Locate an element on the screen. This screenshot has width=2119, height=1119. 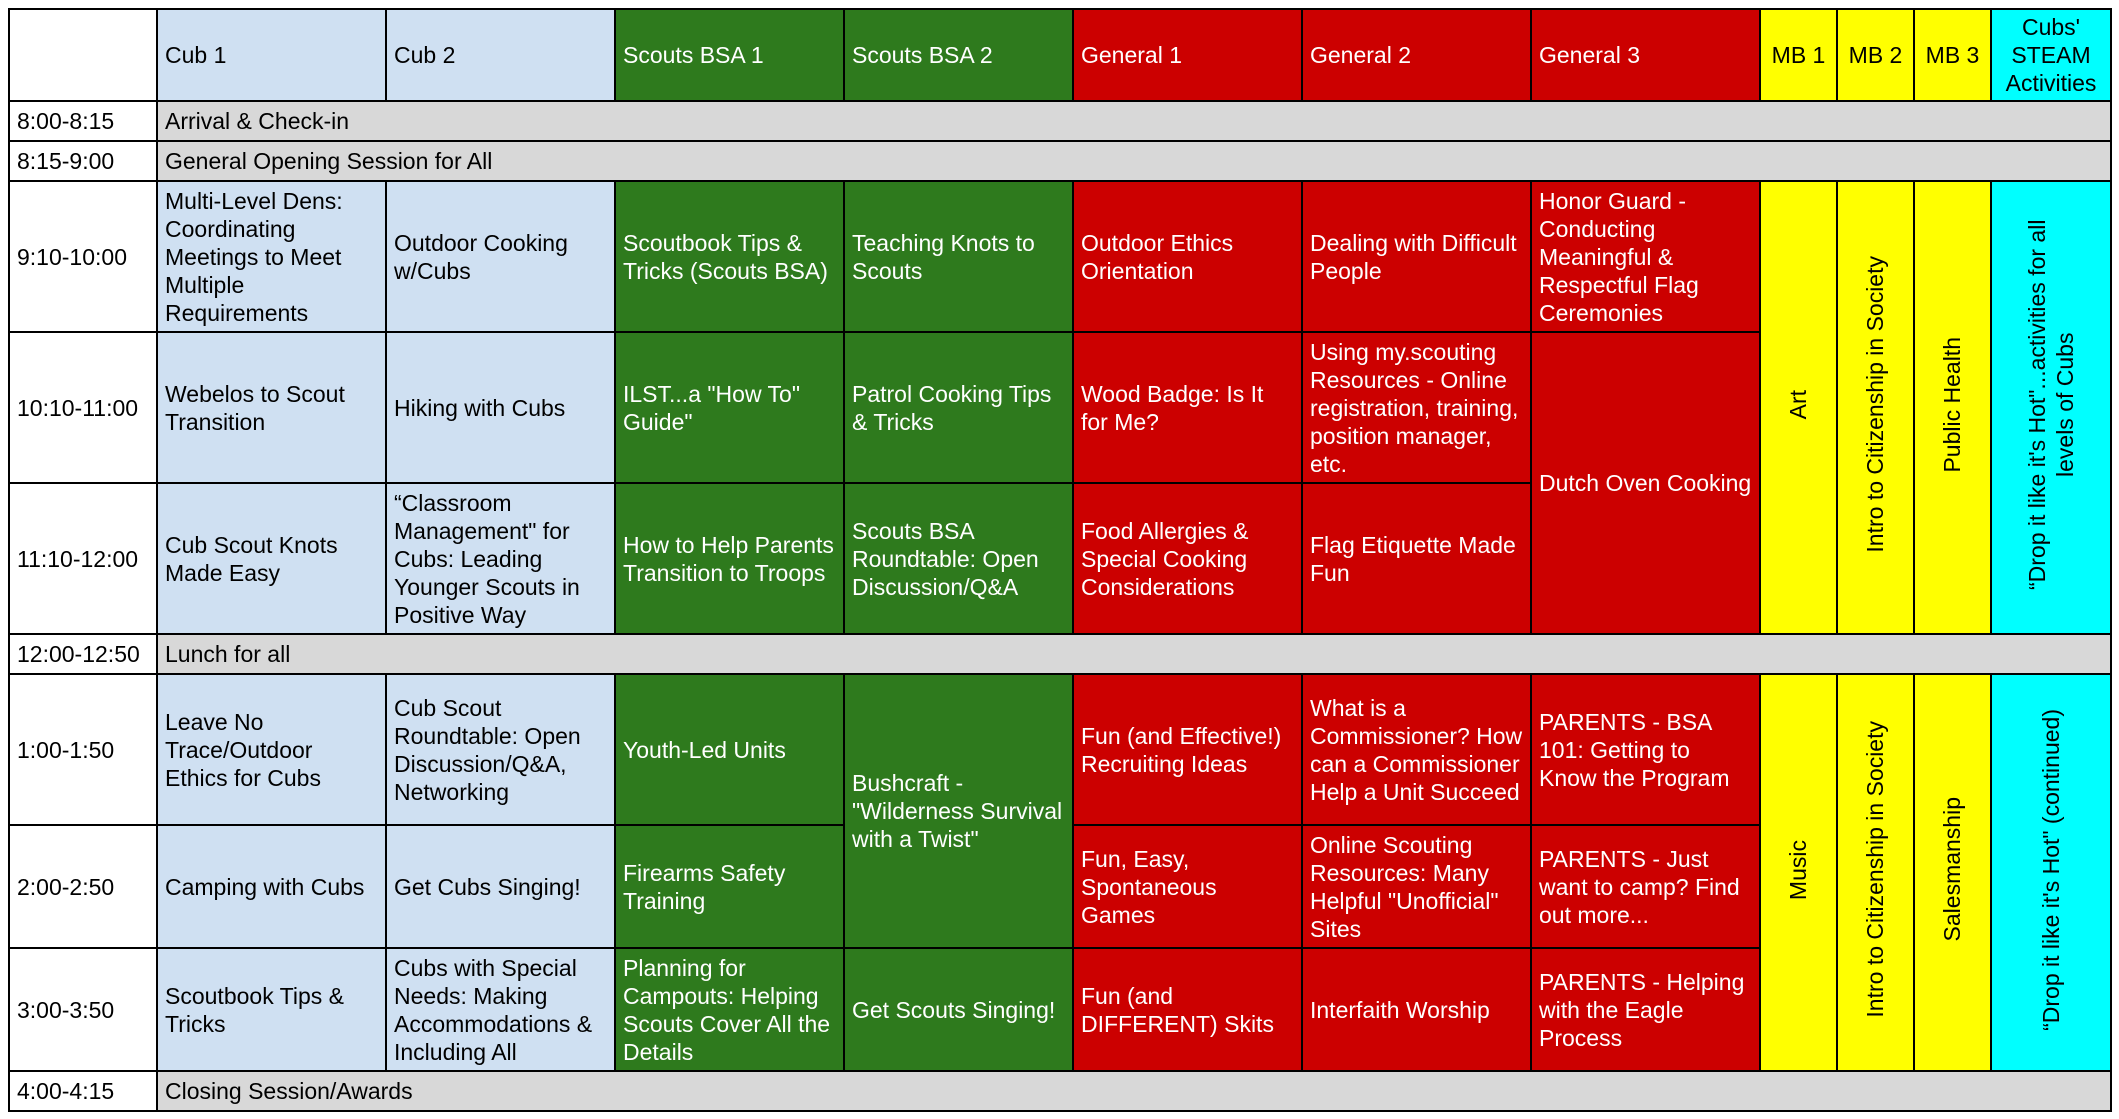
time-cell: 8:00-8:15 is located at coordinates (83, 121).